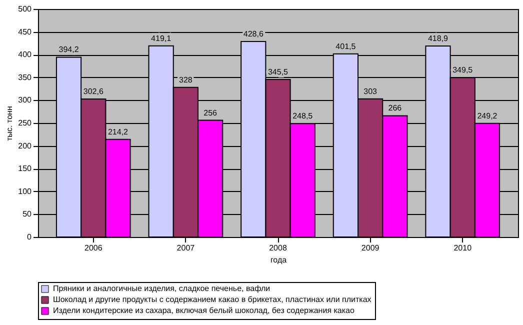  What do you see at coordinates (303, 116) in the screenshot?
I see `data-label: 248,5` at bounding box center [303, 116].